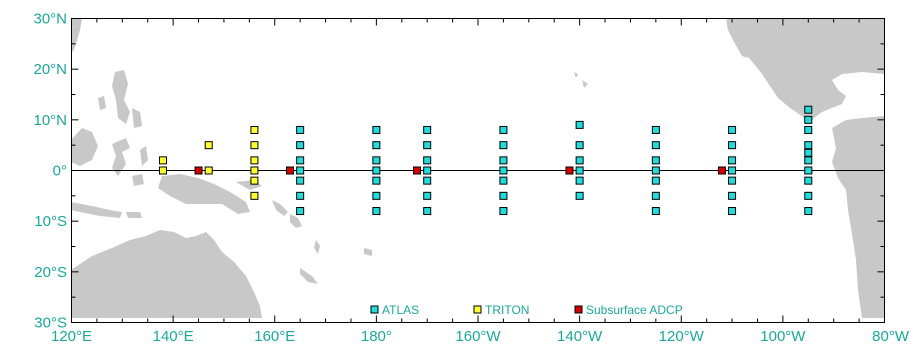 Image resolution: width=911 pixels, height=361 pixels. What do you see at coordinates (204, 194) in the screenshot?
I see `land-new-guinea` at bounding box center [204, 194].